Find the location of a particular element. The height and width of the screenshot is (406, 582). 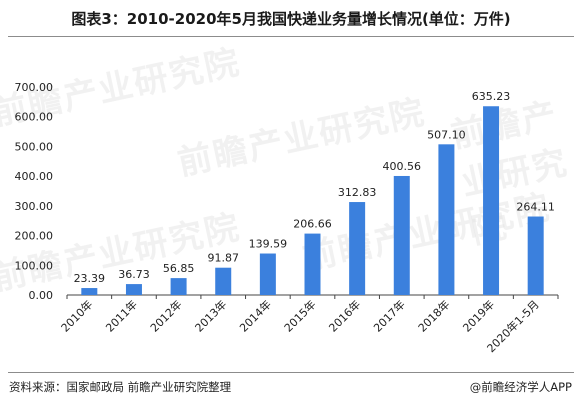

footer-divider is located at coordinates (291, 372).